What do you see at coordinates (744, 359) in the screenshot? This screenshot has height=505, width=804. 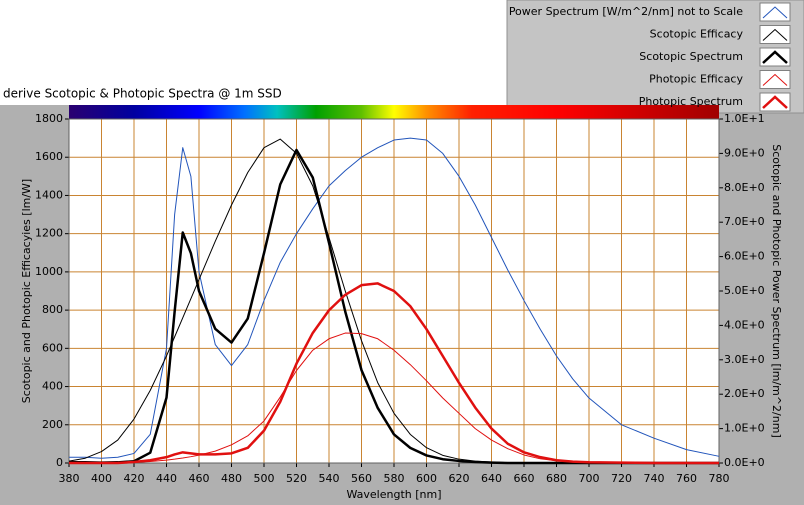 I see `y2-tick-label: 3.0E+0` at bounding box center [744, 359].